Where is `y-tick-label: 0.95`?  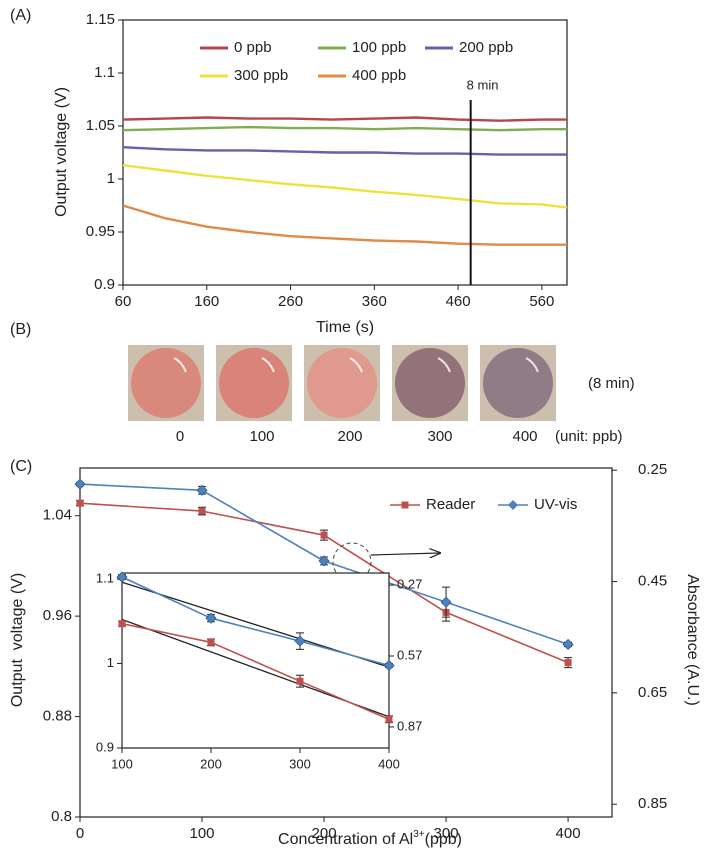
y-tick-label: 0.95 is located at coordinates (100, 231).